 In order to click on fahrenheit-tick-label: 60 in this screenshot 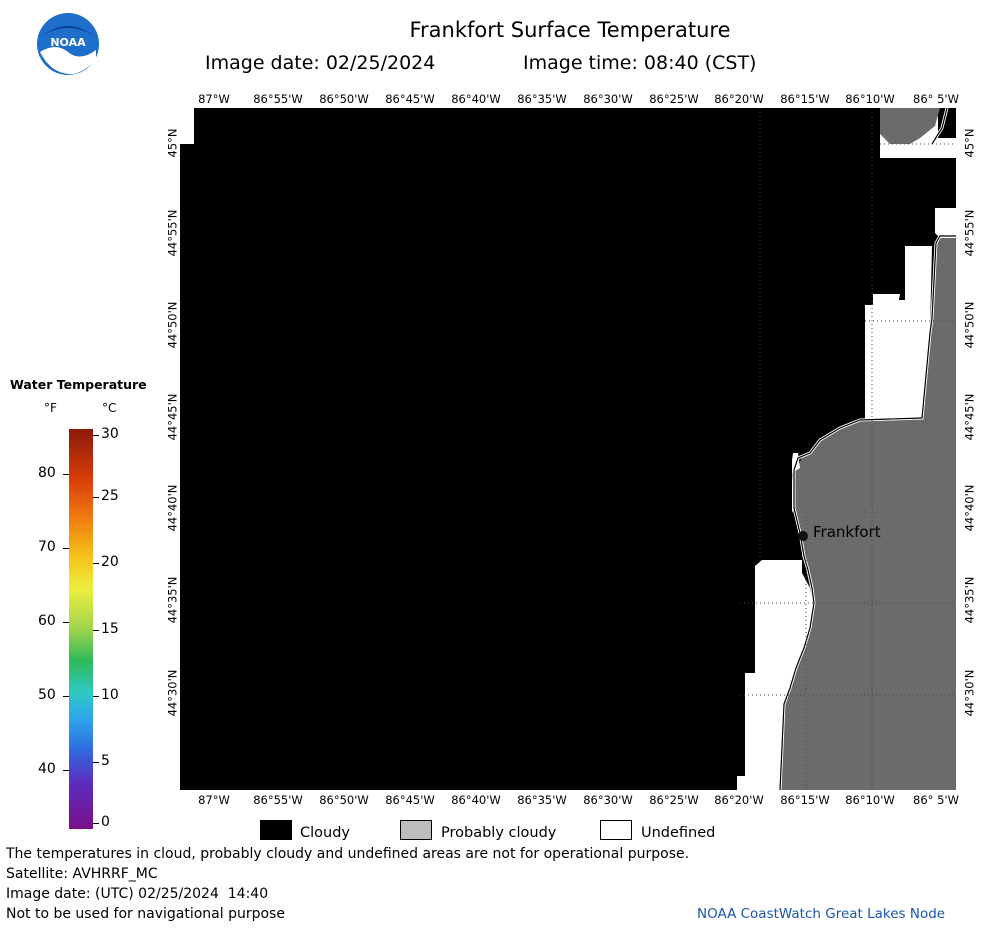, I will do `click(47, 621)`.